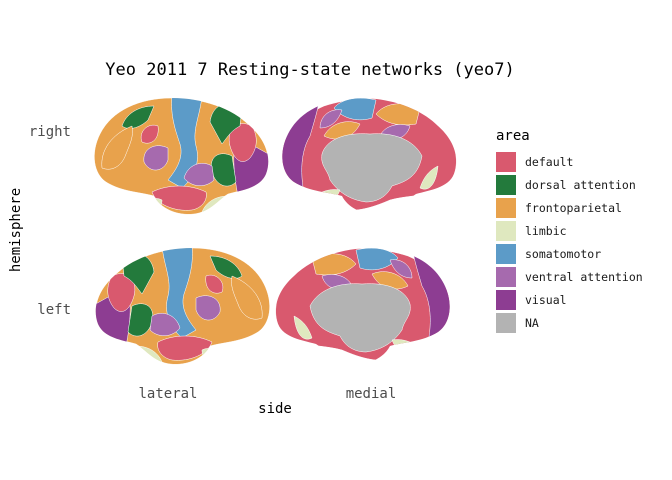 The width and height of the screenshot is (672, 480). What do you see at coordinates (513, 136) in the screenshot?
I see `legend-title: area` at bounding box center [513, 136].